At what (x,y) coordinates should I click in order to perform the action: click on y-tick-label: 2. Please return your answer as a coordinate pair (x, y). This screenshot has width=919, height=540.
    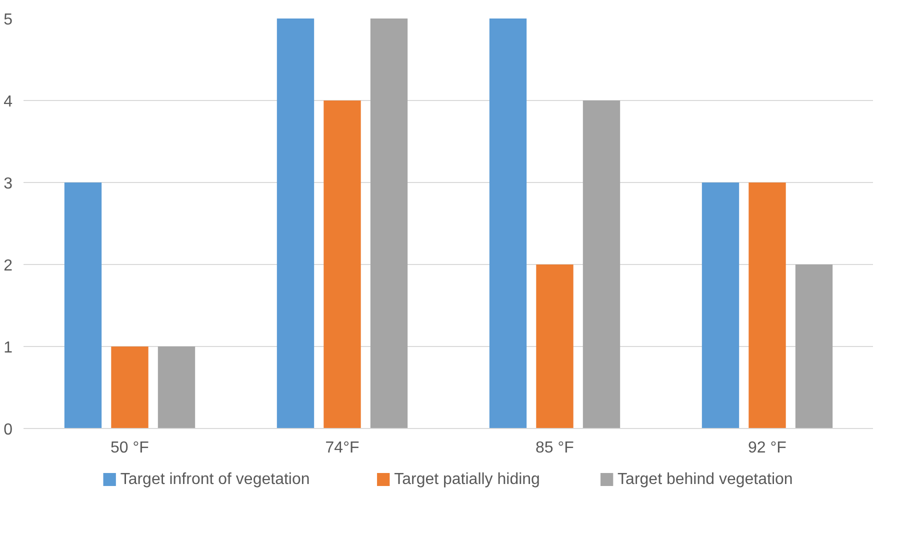
    Looking at the image, I should click on (8, 266).